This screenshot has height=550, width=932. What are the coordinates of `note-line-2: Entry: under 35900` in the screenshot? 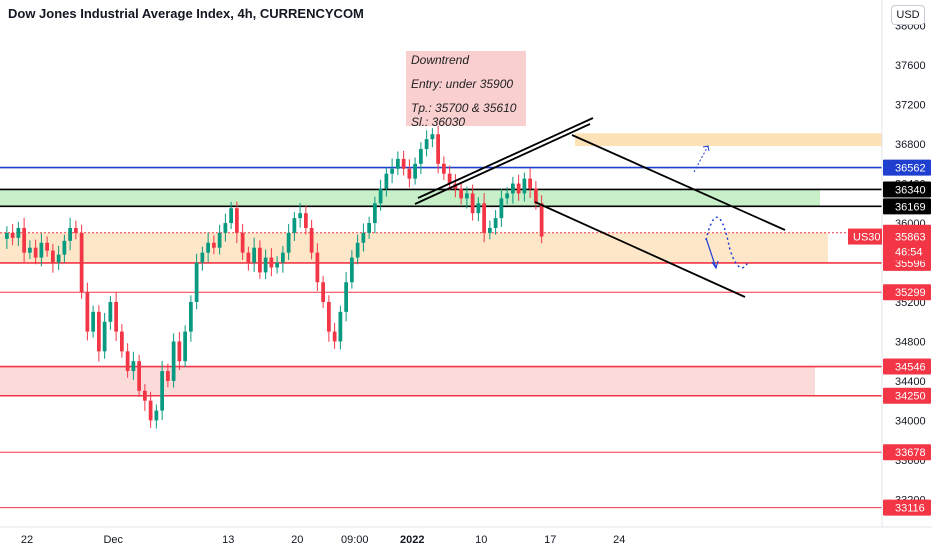 It's located at (462, 84).